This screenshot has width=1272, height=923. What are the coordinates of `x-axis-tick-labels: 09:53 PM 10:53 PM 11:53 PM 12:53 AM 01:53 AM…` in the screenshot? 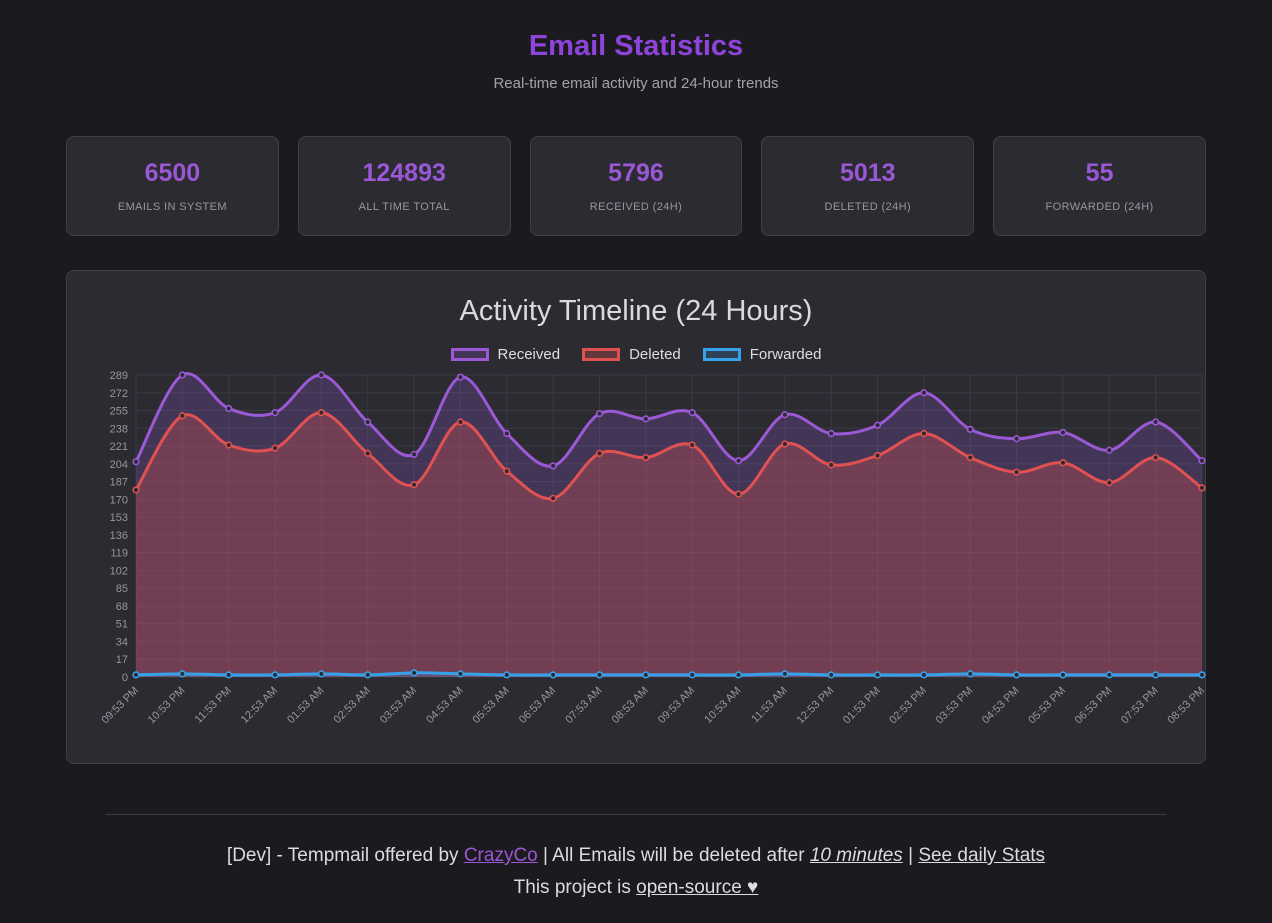 It's located at (652, 706).